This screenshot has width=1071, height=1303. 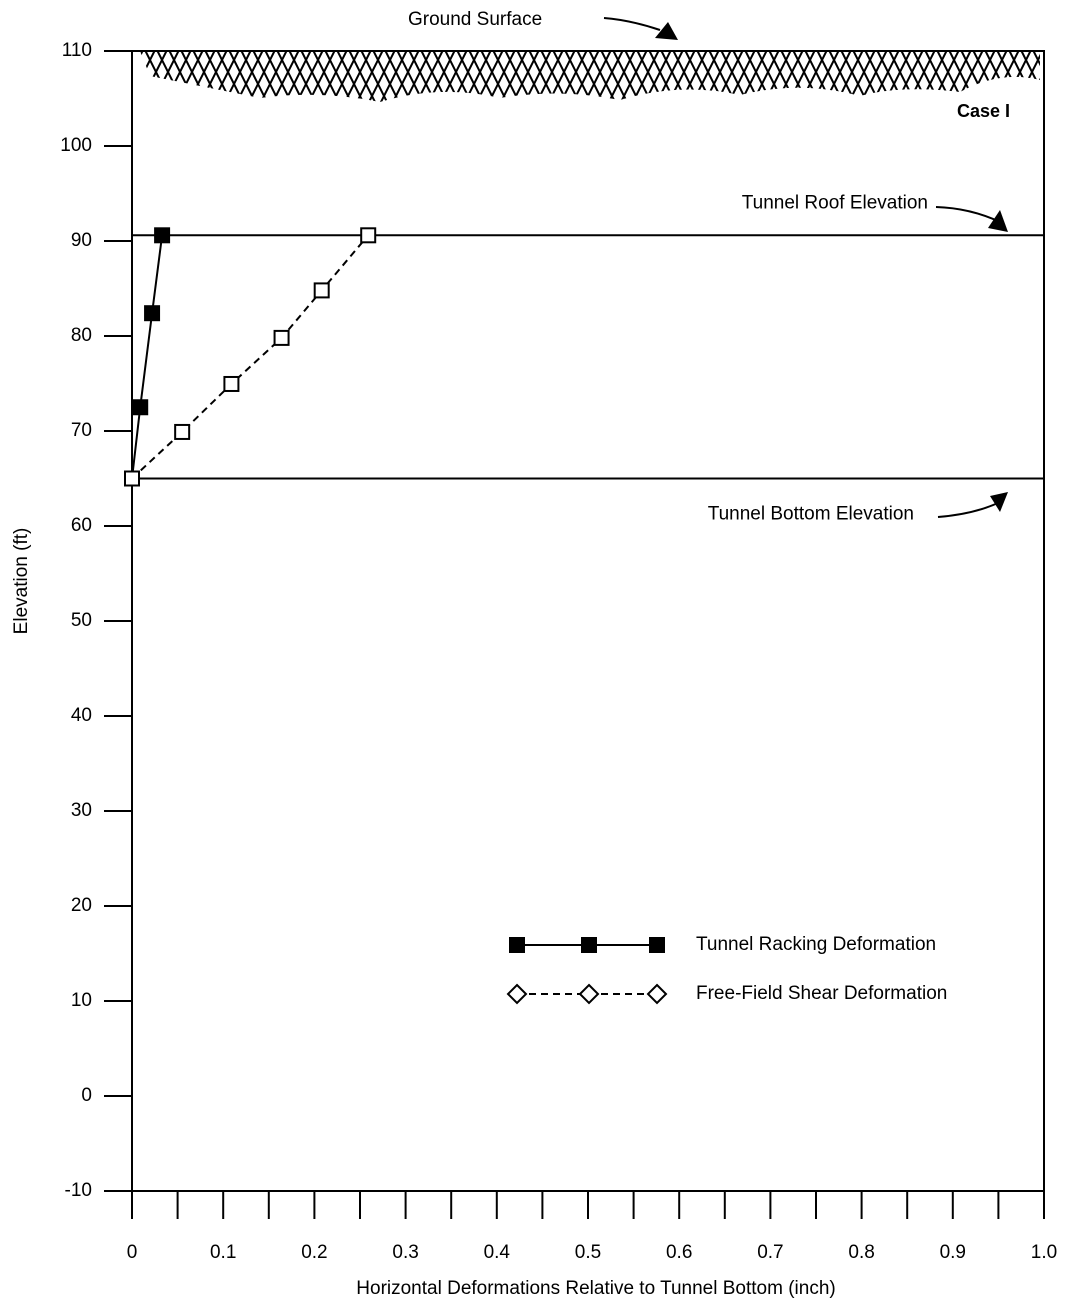 I want to click on reference-label: Tunnel Bottom Elevation, so click(x=811, y=514).